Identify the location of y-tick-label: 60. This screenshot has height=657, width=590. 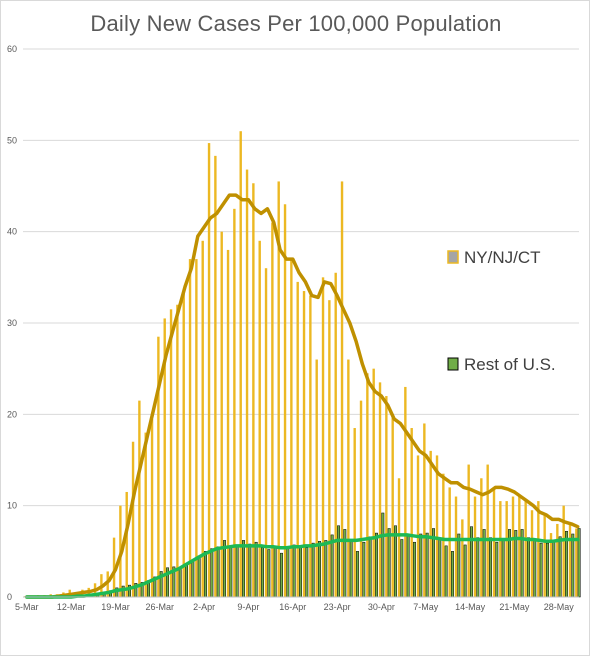
(12, 49).